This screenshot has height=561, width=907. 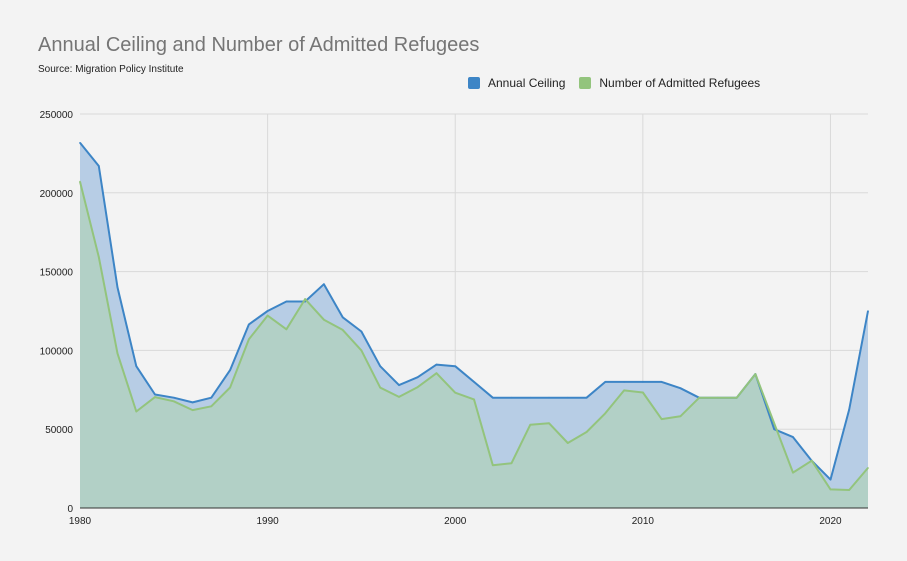 What do you see at coordinates (661, 419) in the screenshot?
I see `point-admitted-refugees-2011` at bounding box center [661, 419].